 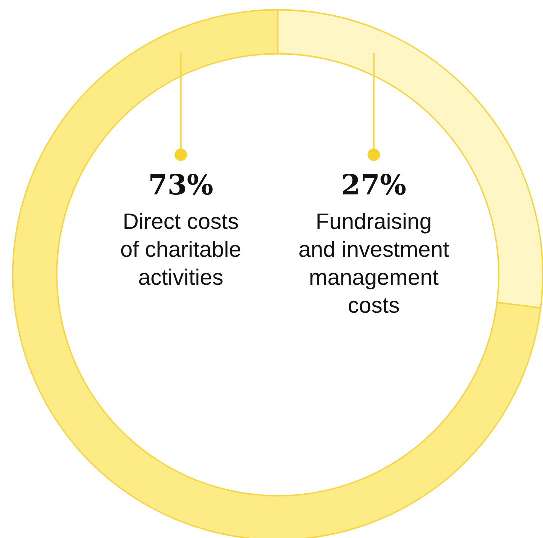 What do you see at coordinates (181, 249) in the screenshot?
I see `slice-label: Direct costs of charitable activities` at bounding box center [181, 249].